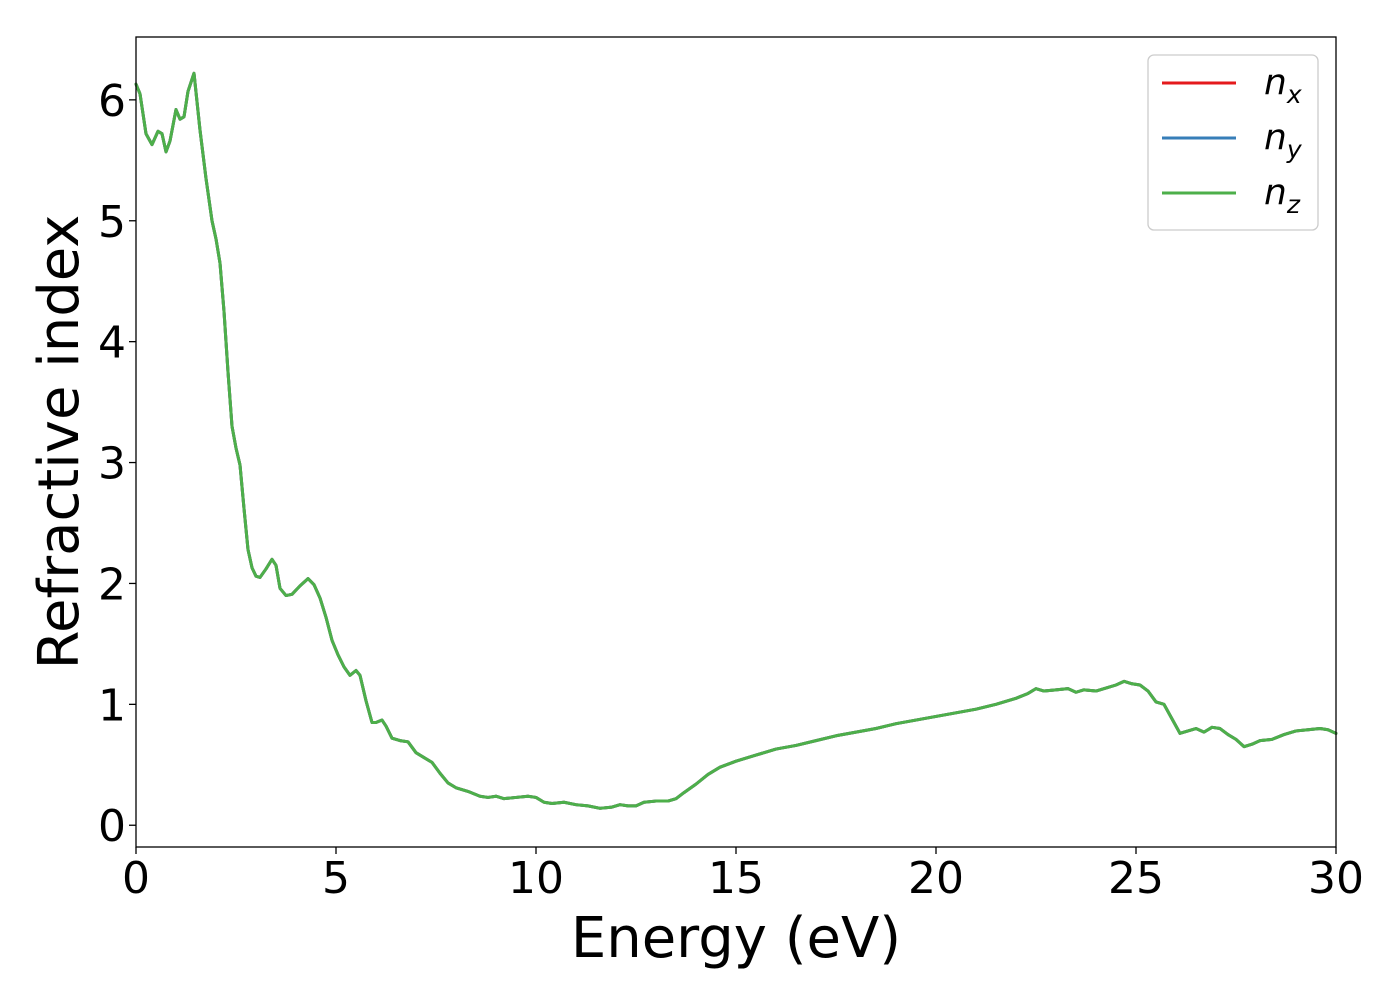  Describe the element at coordinates (336, 878) in the screenshot. I see `x-tick-label: 5` at that location.